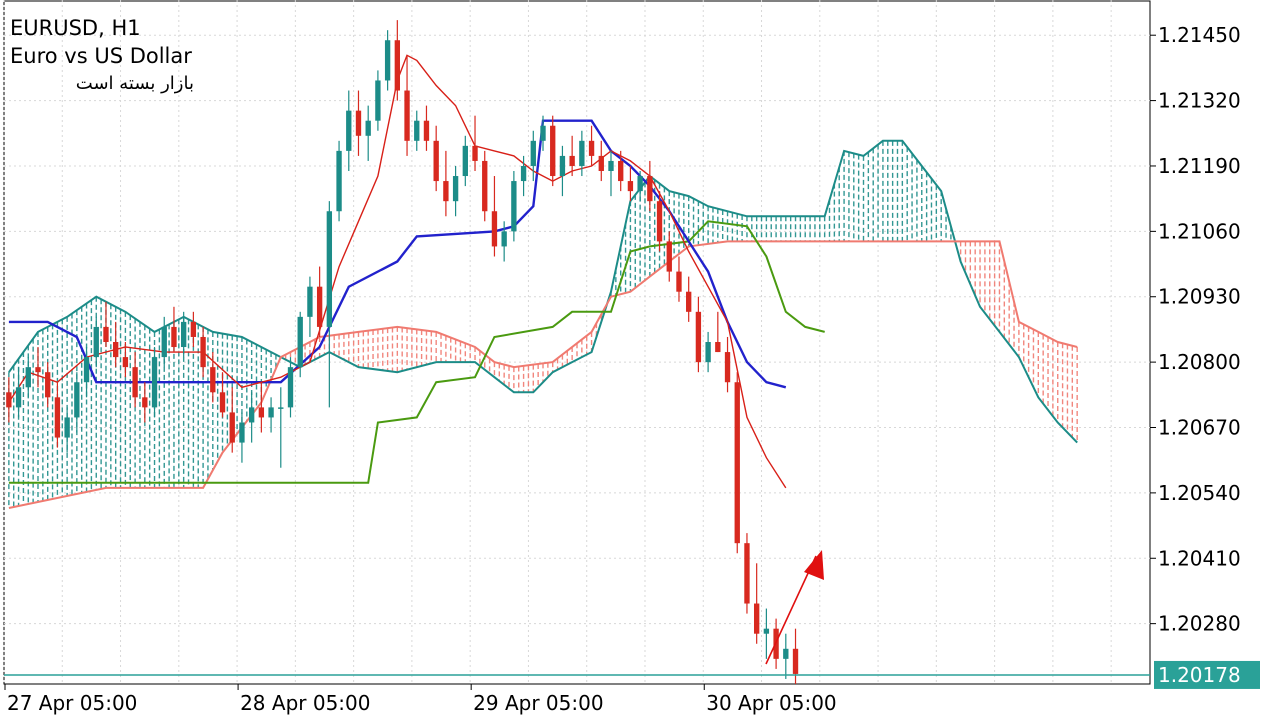  I want to click on x-tick-label: 29 Apr 05:00, so click(538, 703).